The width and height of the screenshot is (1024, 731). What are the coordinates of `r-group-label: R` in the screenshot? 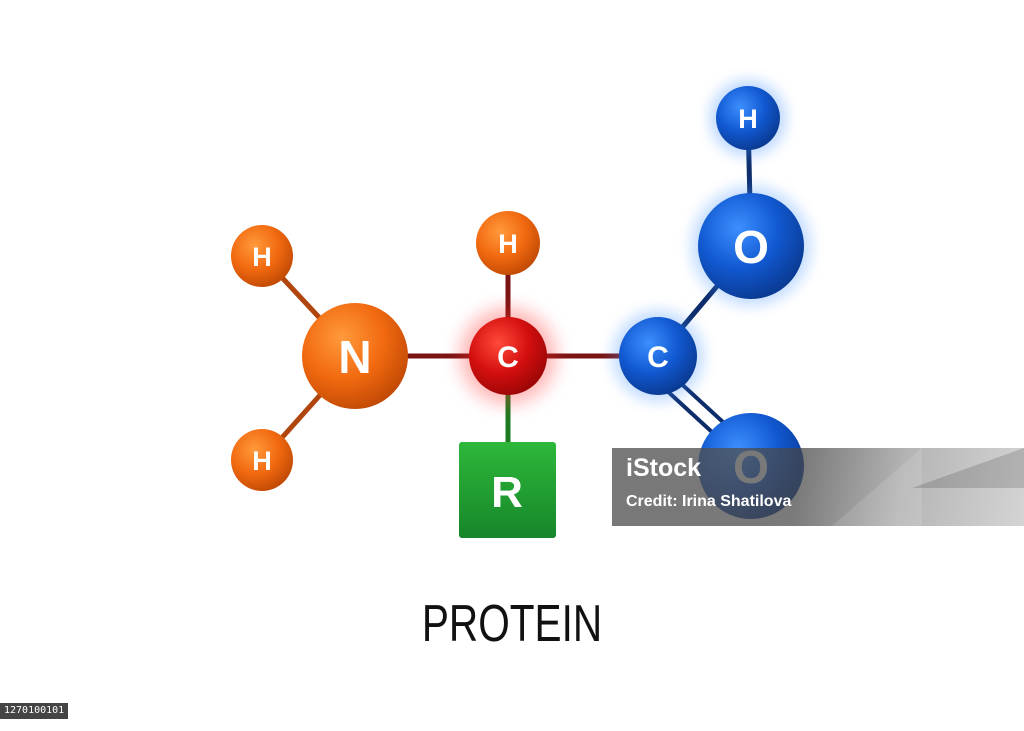 It's located at (507, 492).